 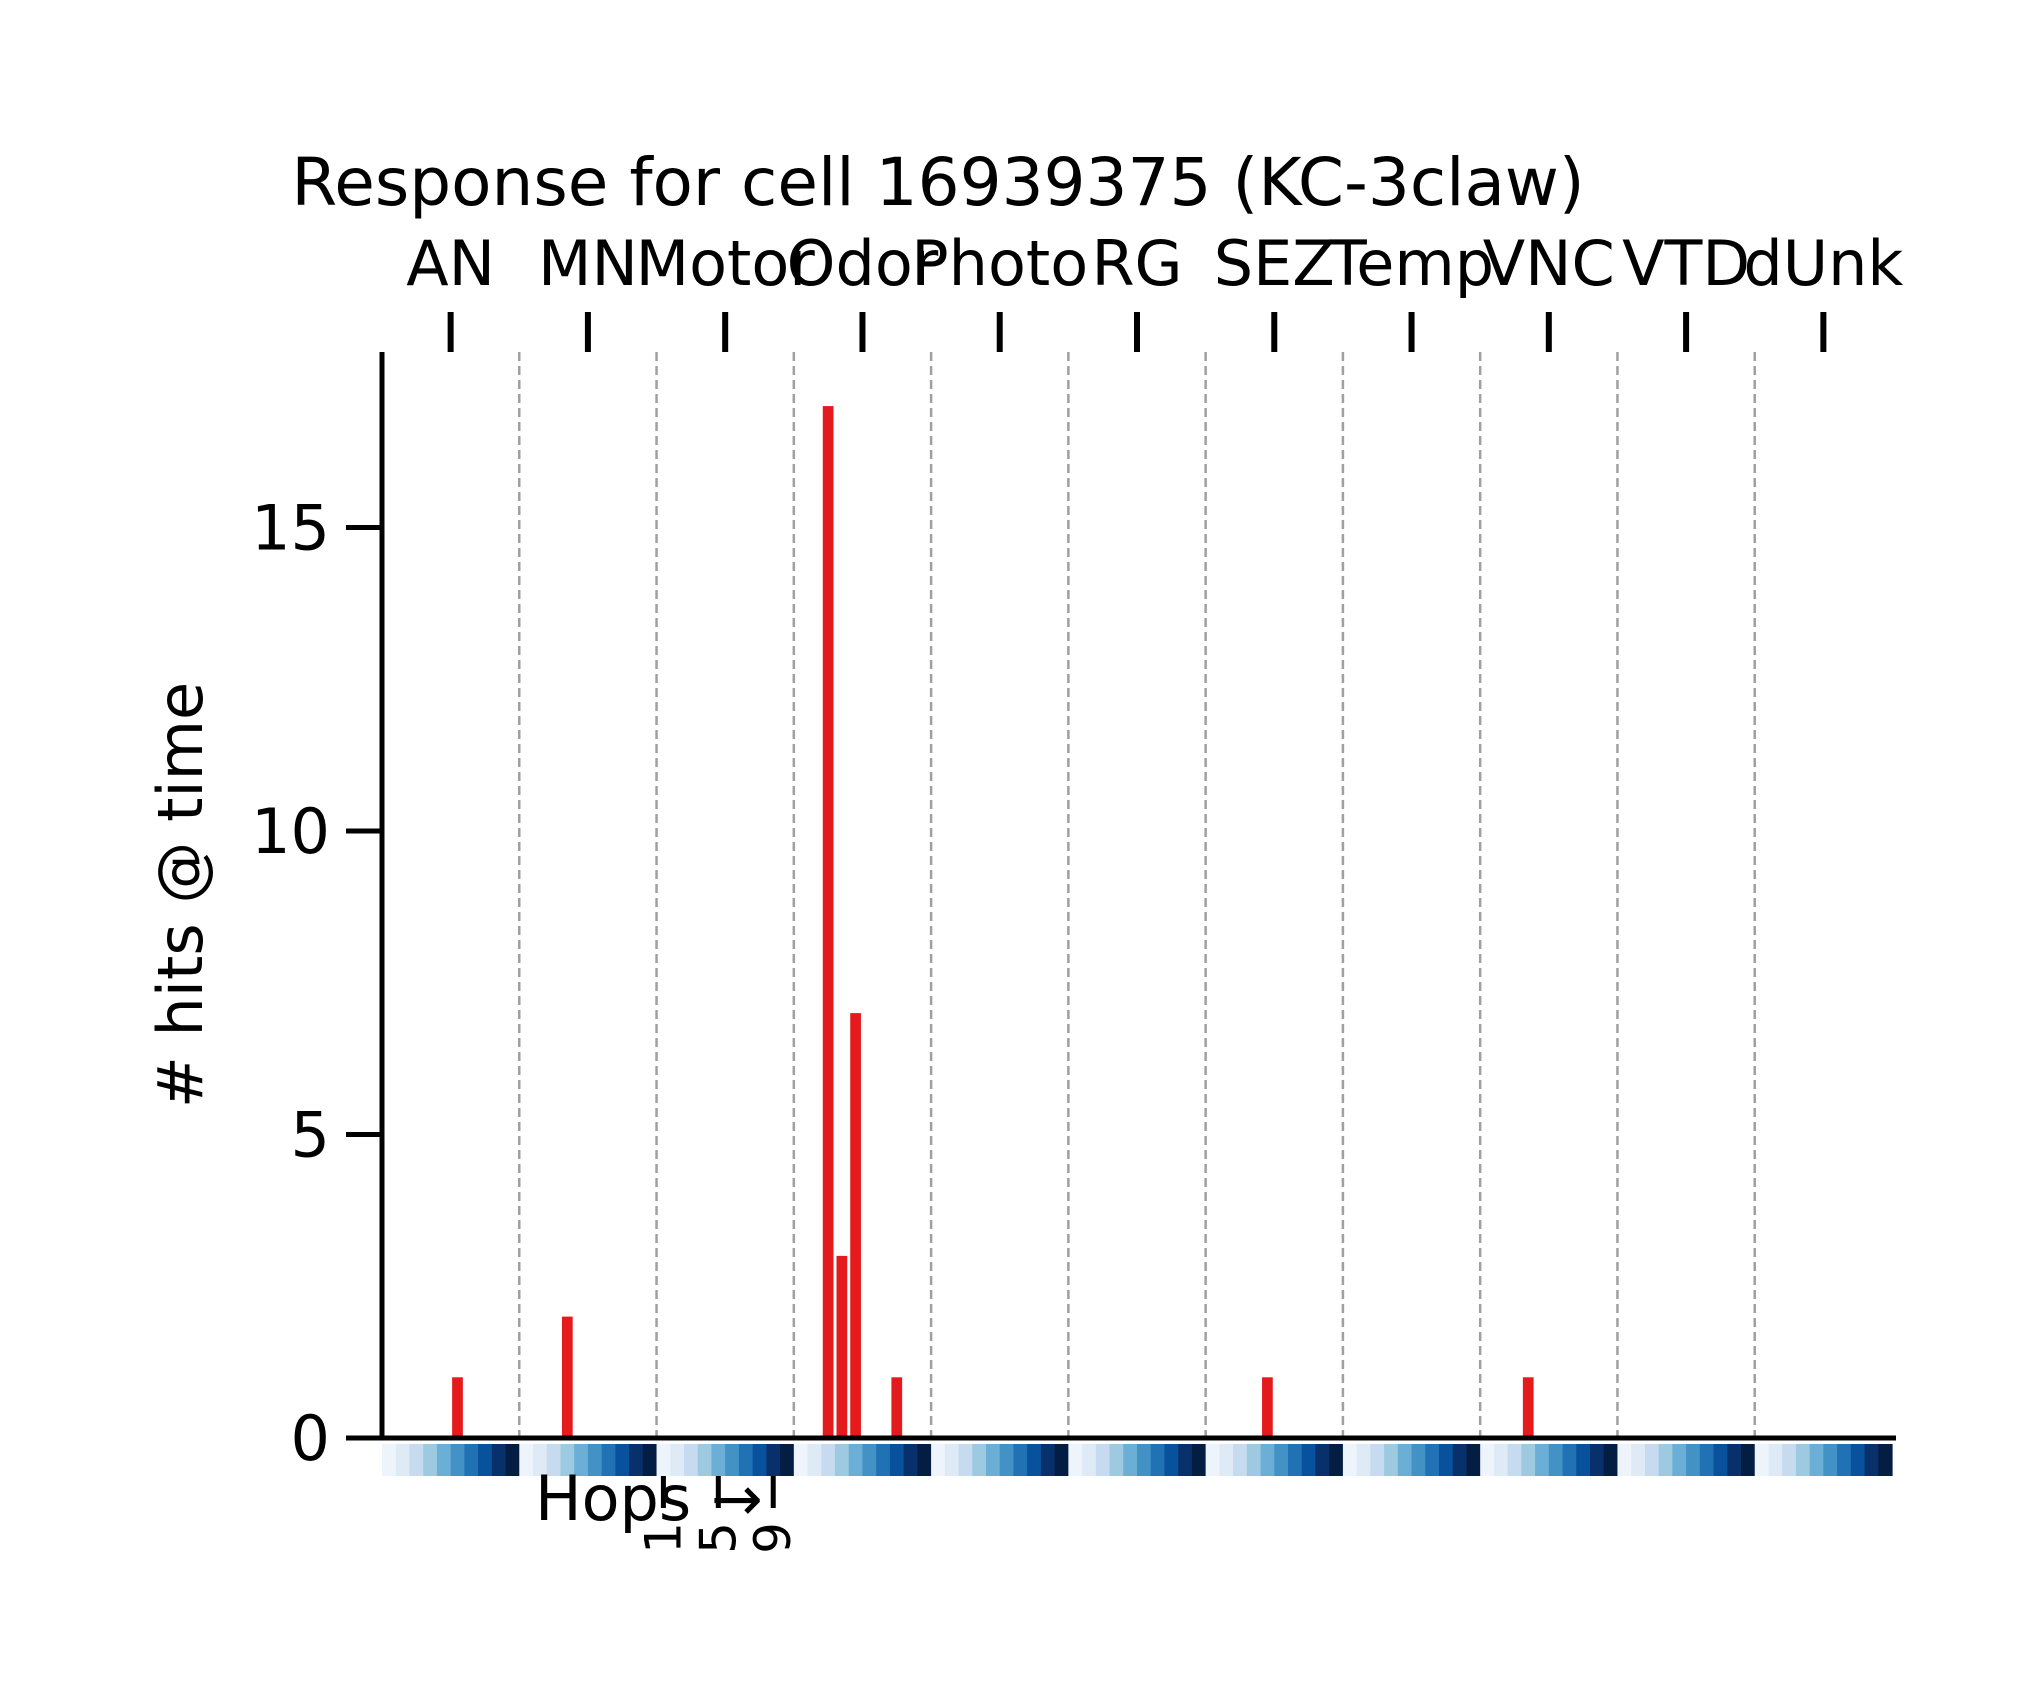 What do you see at coordinates (649, 1498) in the screenshot?
I see `hops-label: Hops →` at bounding box center [649, 1498].